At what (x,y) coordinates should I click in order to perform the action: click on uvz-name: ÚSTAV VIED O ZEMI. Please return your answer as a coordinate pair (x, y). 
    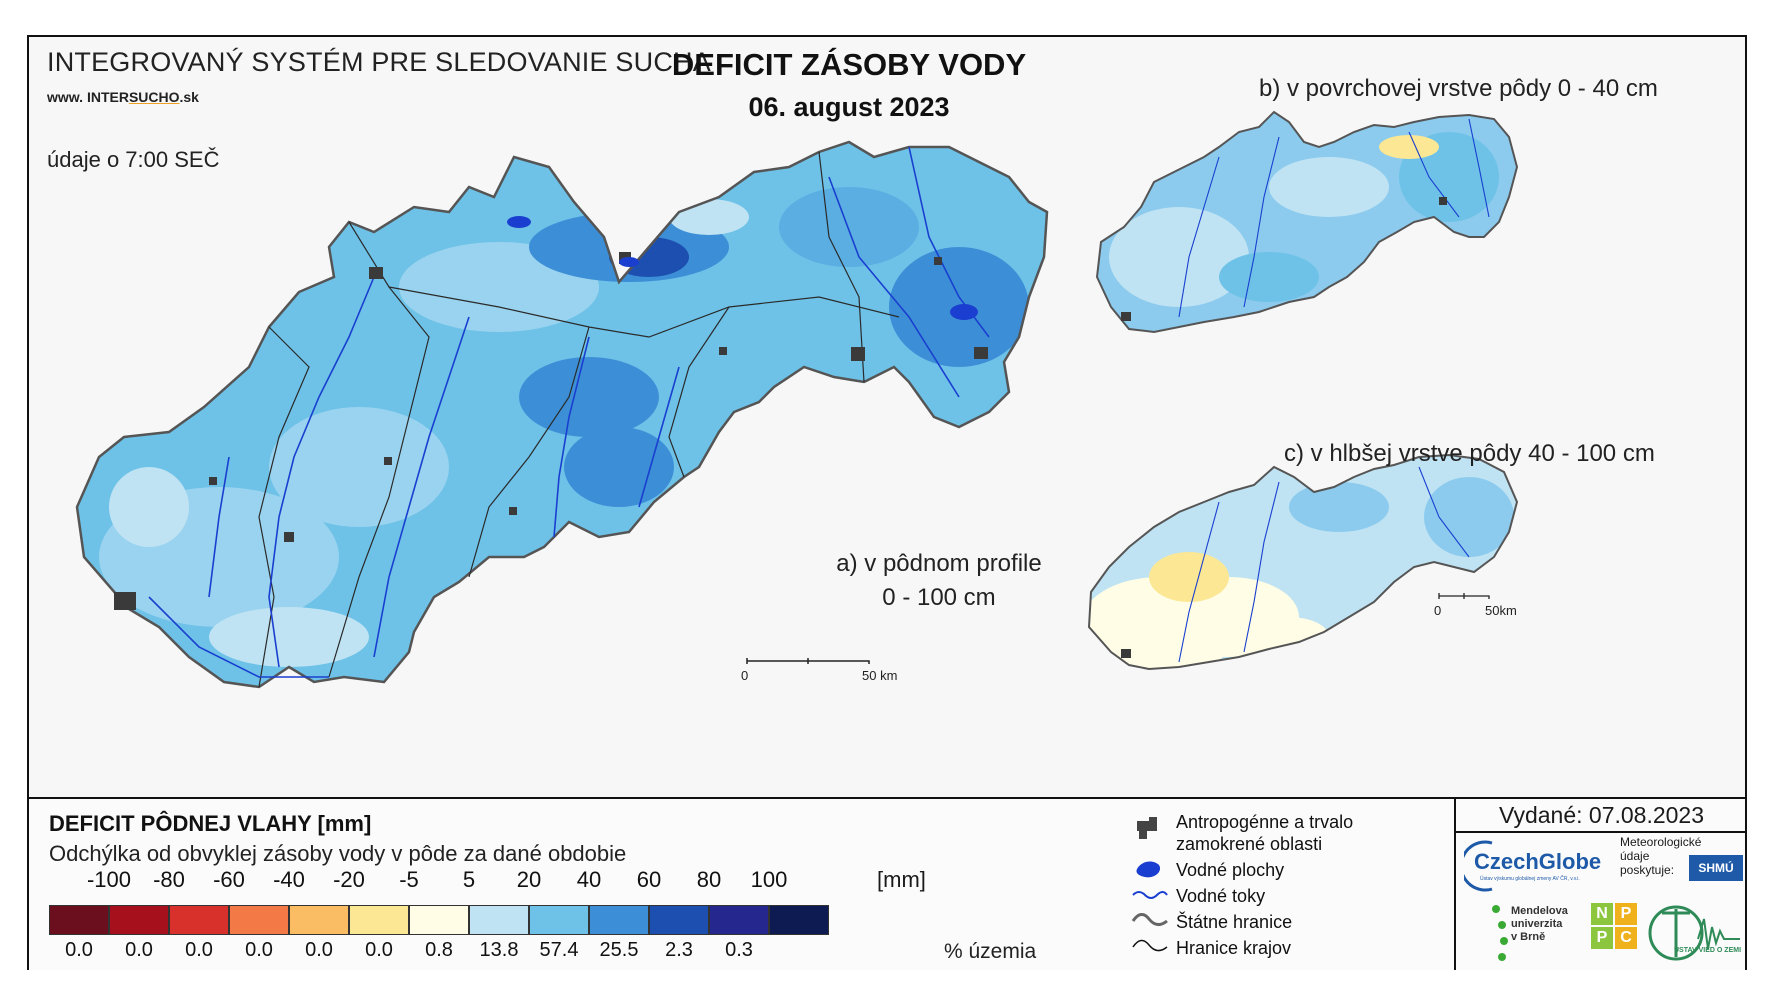
    Looking at the image, I should click on (1708, 950).